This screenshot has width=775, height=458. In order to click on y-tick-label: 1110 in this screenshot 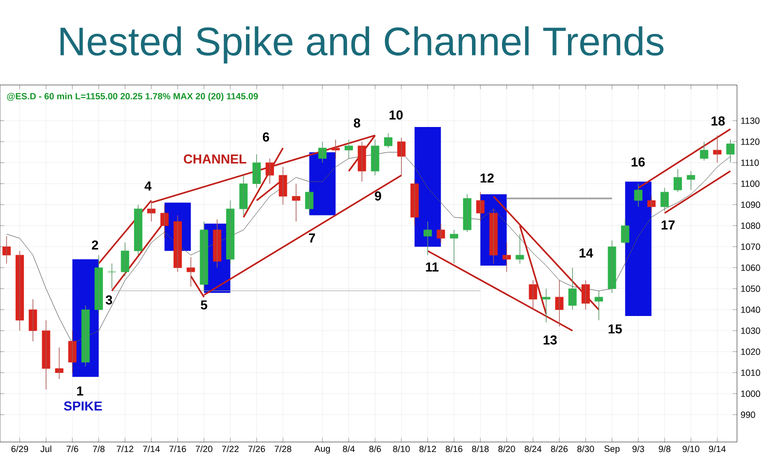, I will do `click(750, 163)`.